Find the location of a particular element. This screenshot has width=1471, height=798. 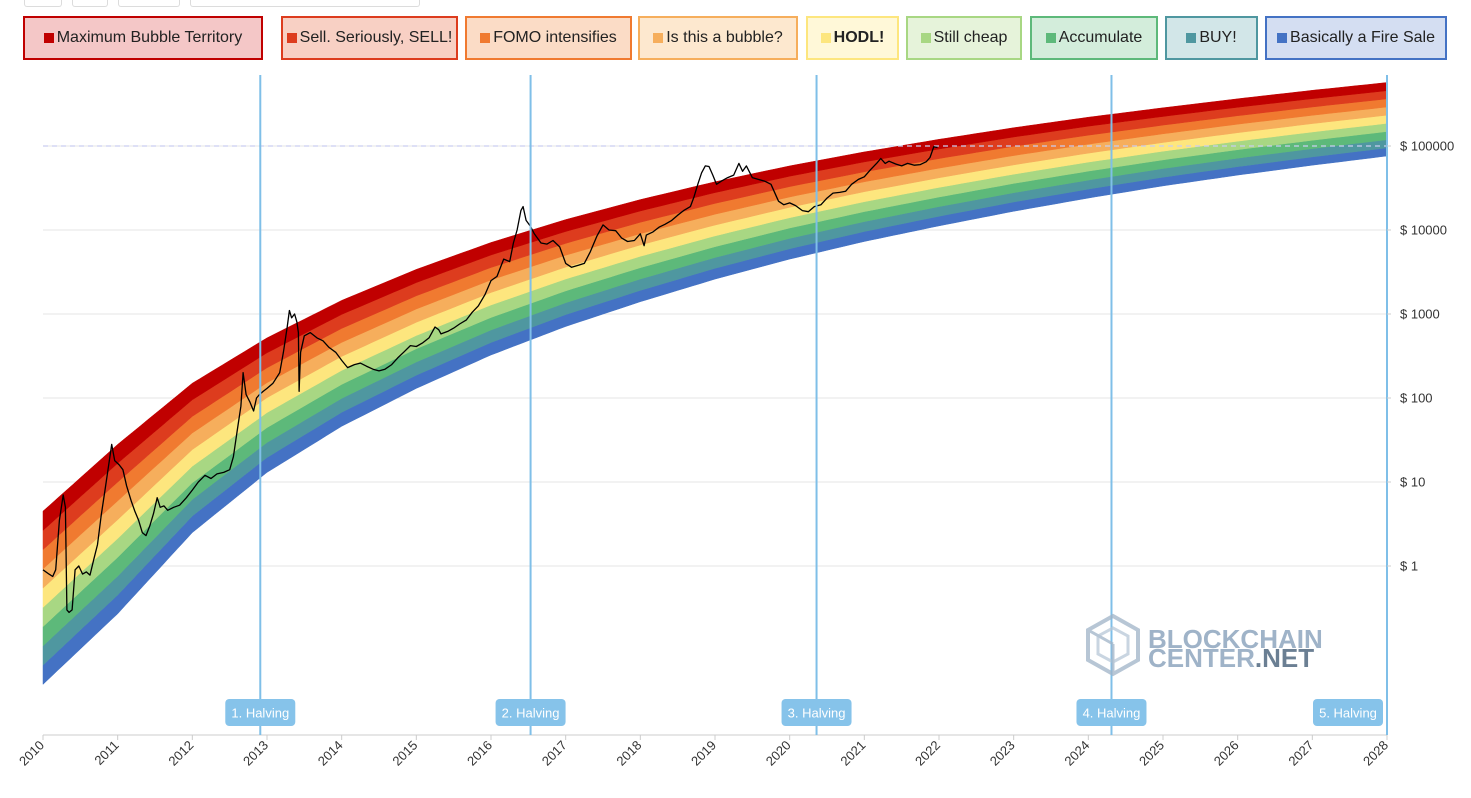

legend-item-accumulate: Accumulate is located at coordinates (1094, 38).